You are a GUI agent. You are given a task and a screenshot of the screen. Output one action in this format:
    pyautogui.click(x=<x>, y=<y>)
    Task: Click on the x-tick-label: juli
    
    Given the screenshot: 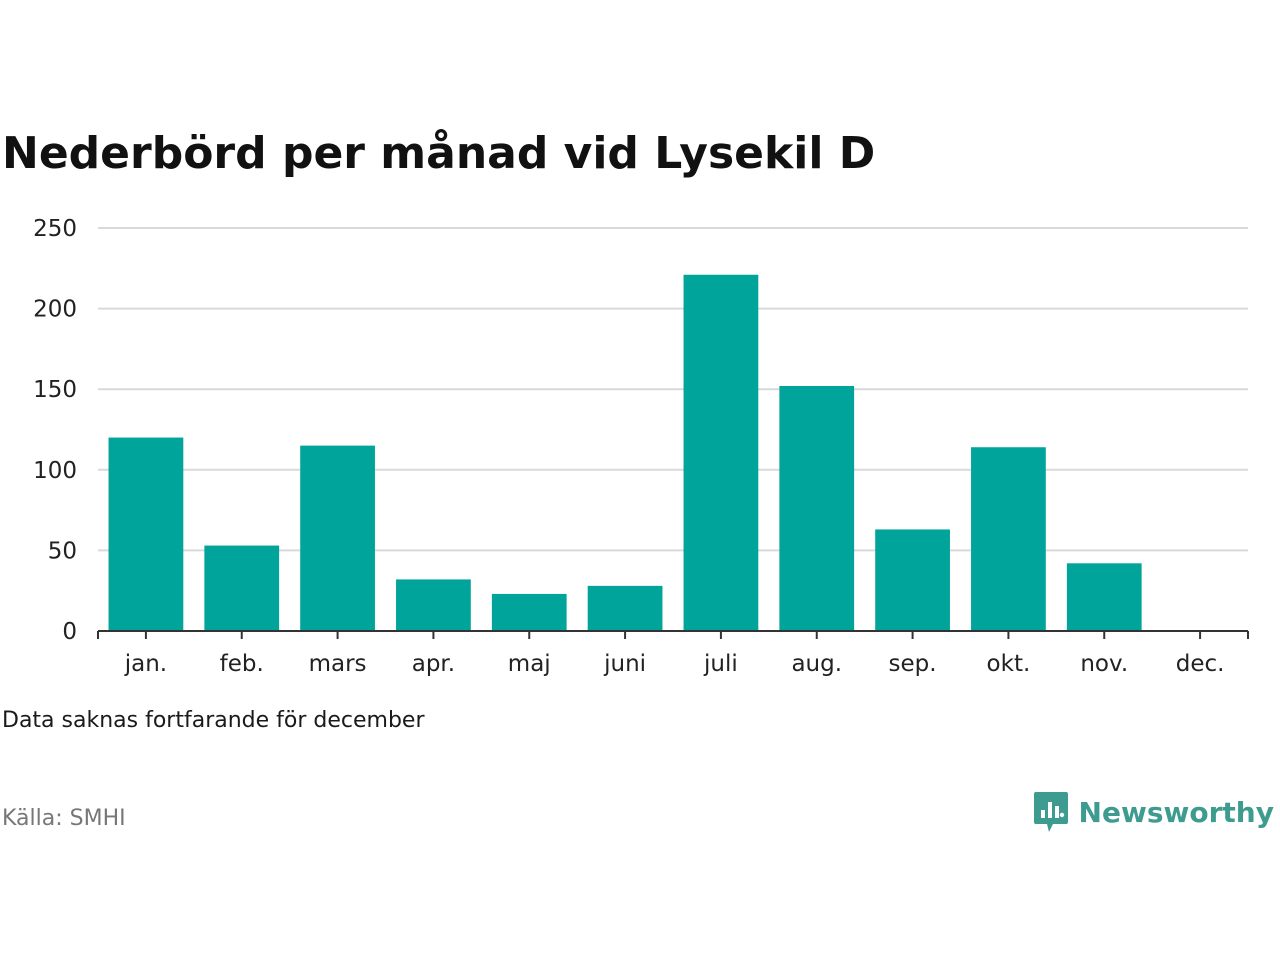 What is the action you would take?
    pyautogui.click(x=720, y=664)
    